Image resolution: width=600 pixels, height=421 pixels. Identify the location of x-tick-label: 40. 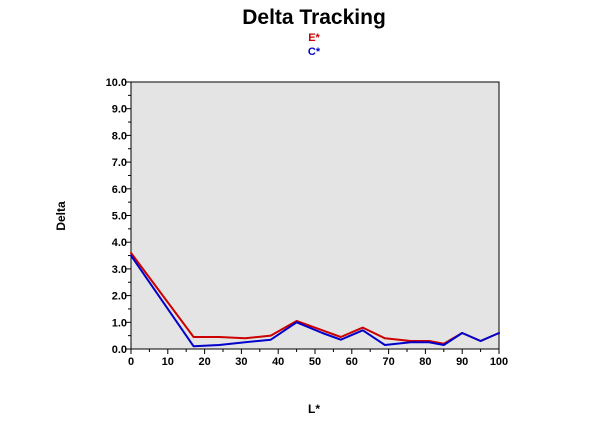
(278, 362).